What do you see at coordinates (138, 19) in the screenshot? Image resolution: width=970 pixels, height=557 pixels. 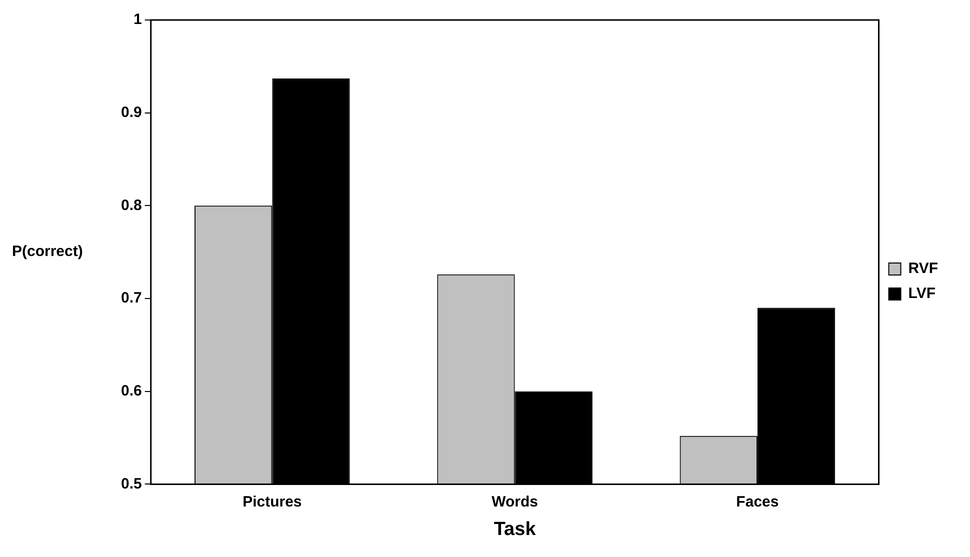 I see `y-tick-label: 1` at bounding box center [138, 19].